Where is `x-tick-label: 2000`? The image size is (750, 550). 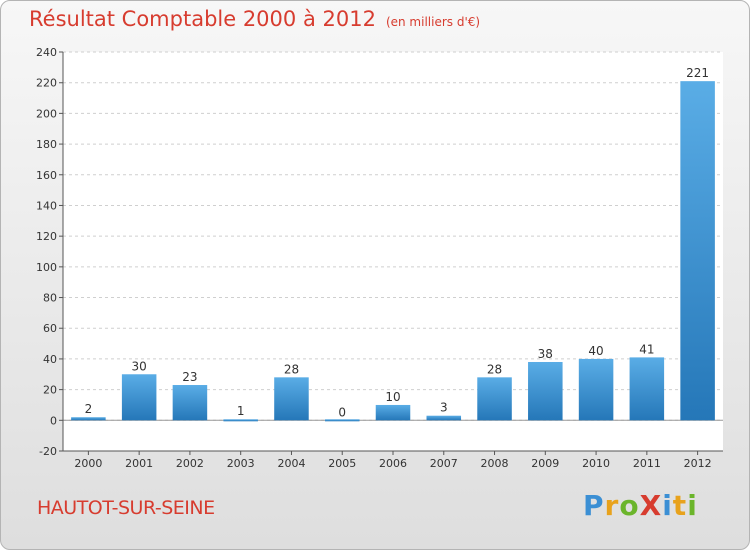 x-tick-label: 2000 is located at coordinates (88, 463).